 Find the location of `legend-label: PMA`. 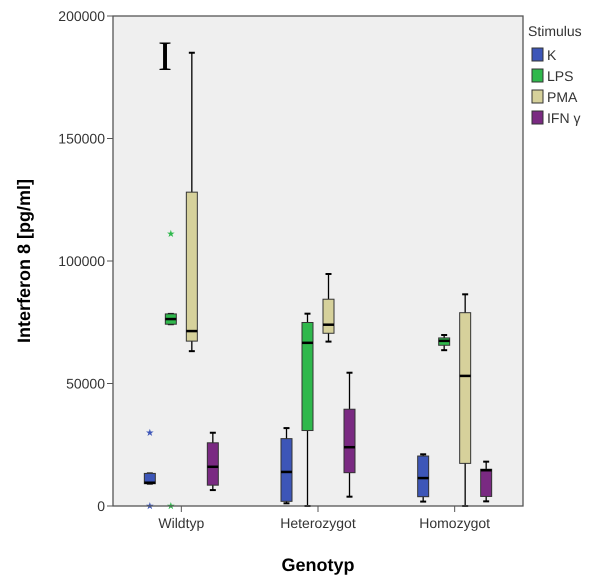

legend-label: PMA is located at coordinates (562, 97).